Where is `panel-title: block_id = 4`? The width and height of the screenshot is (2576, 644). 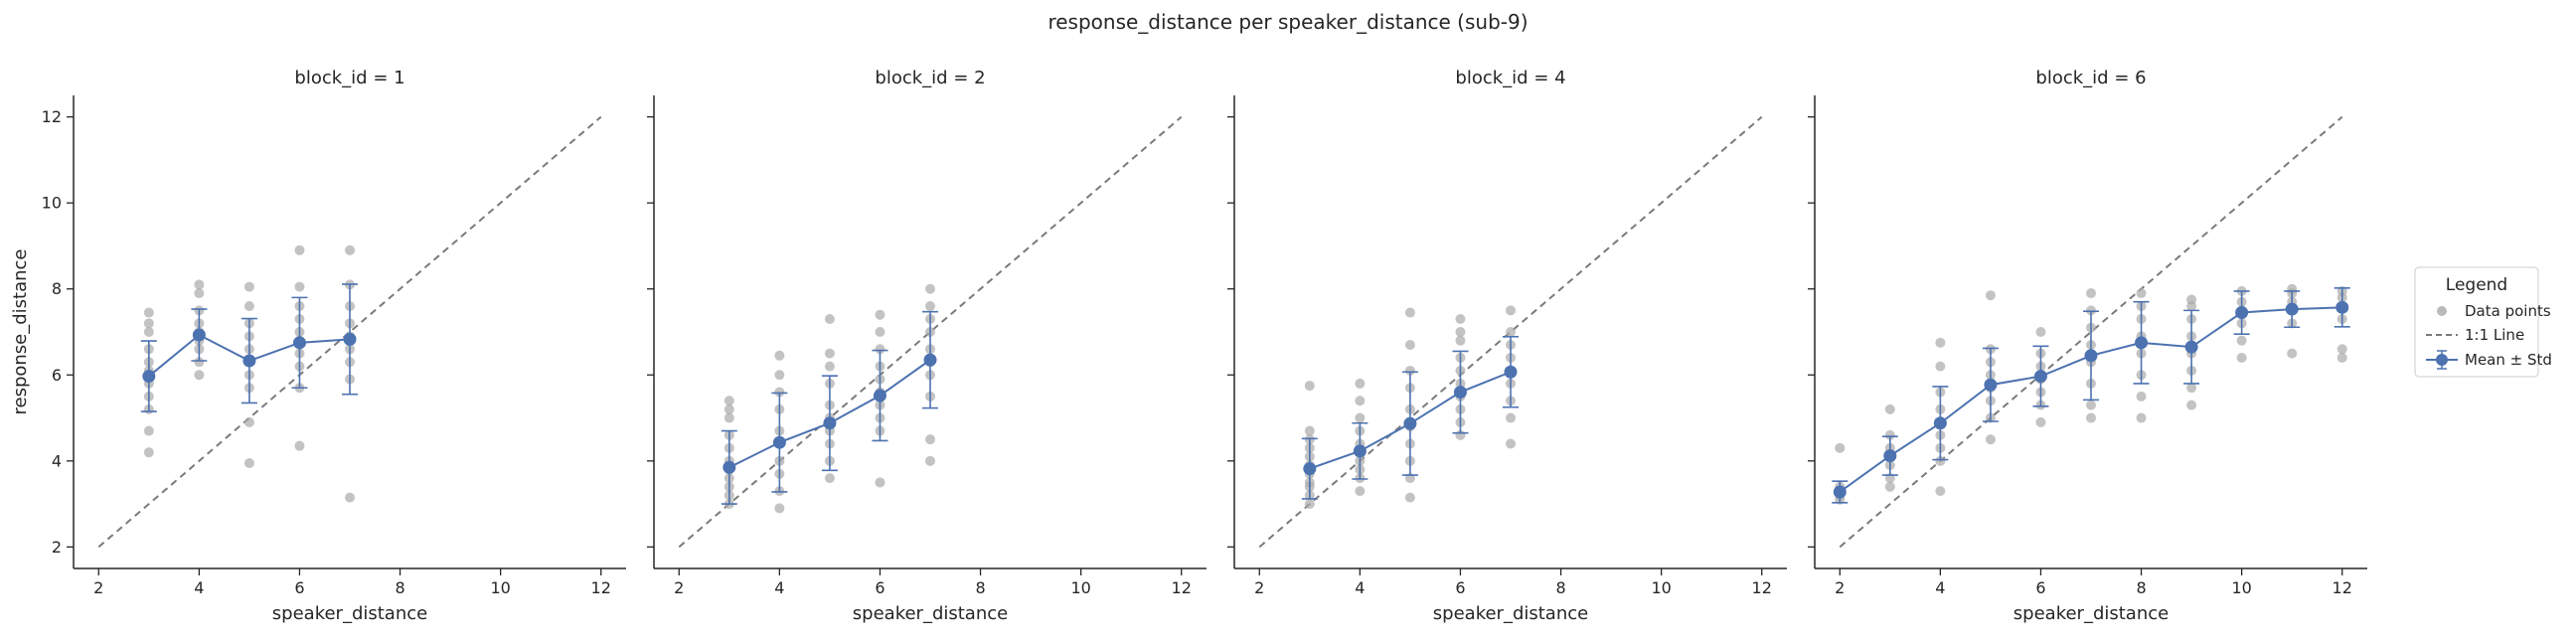 panel-title: block_id = 4 is located at coordinates (1510, 78).